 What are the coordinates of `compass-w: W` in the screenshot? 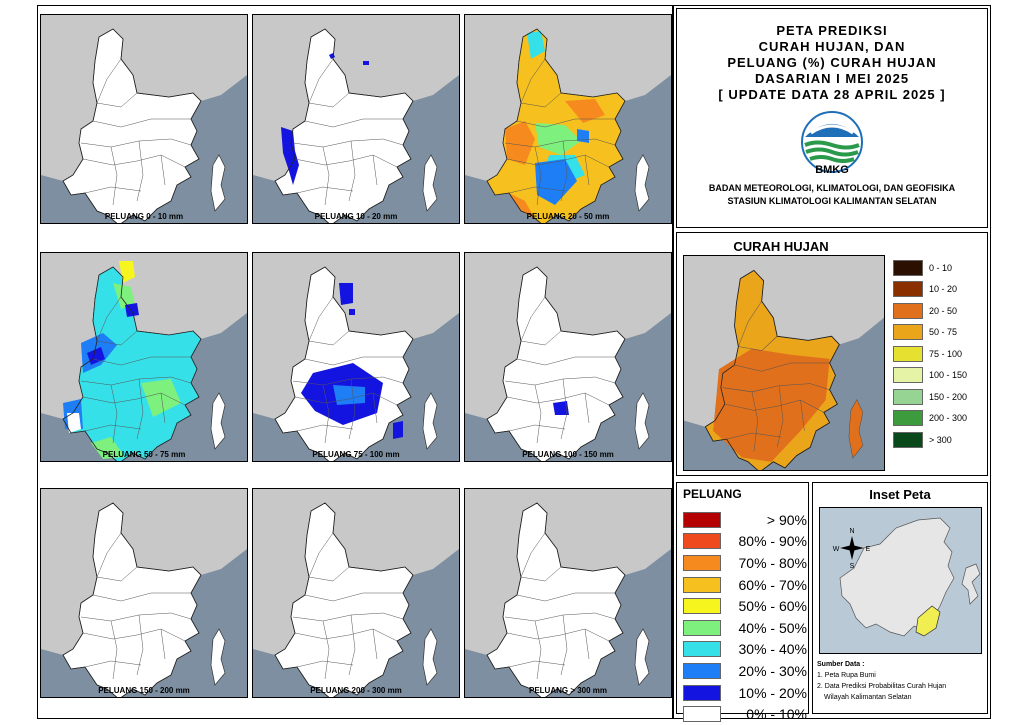 It's located at (836, 549).